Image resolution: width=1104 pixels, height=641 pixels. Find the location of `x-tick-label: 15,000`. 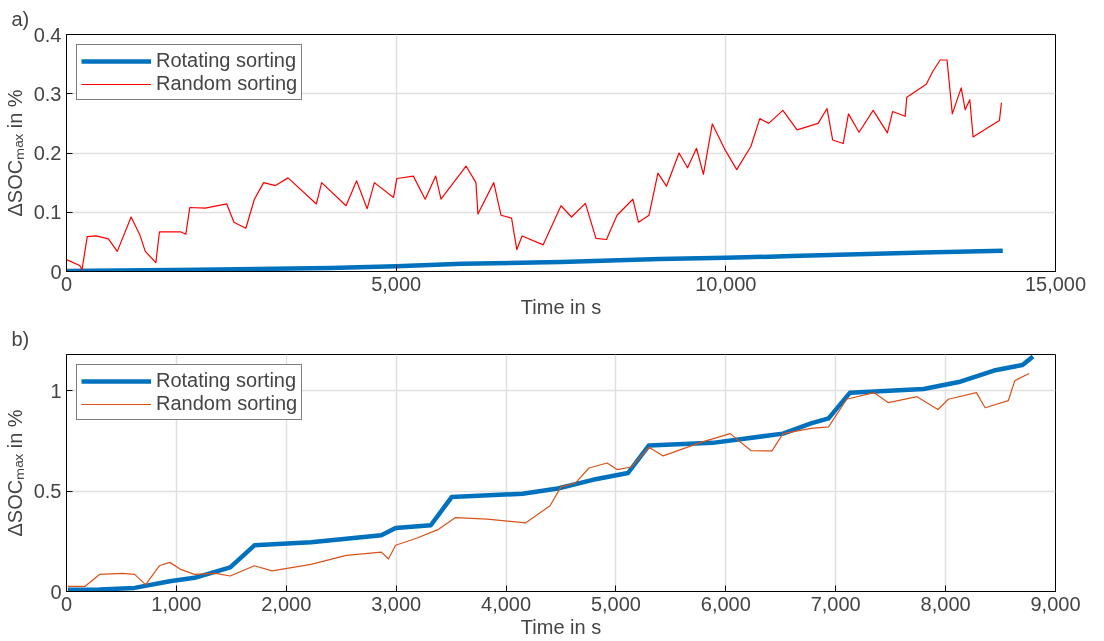

x-tick-label: 15,000 is located at coordinates (1055, 283).